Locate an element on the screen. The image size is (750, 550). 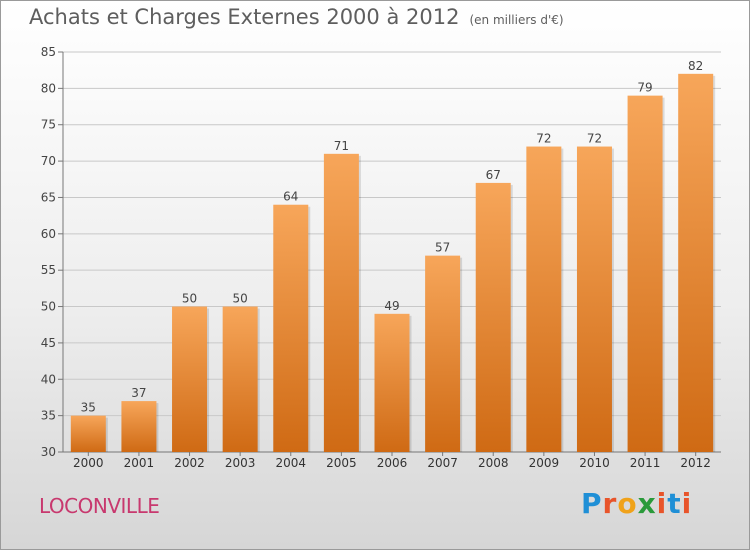
logo-letter: r is located at coordinates (610, 503).